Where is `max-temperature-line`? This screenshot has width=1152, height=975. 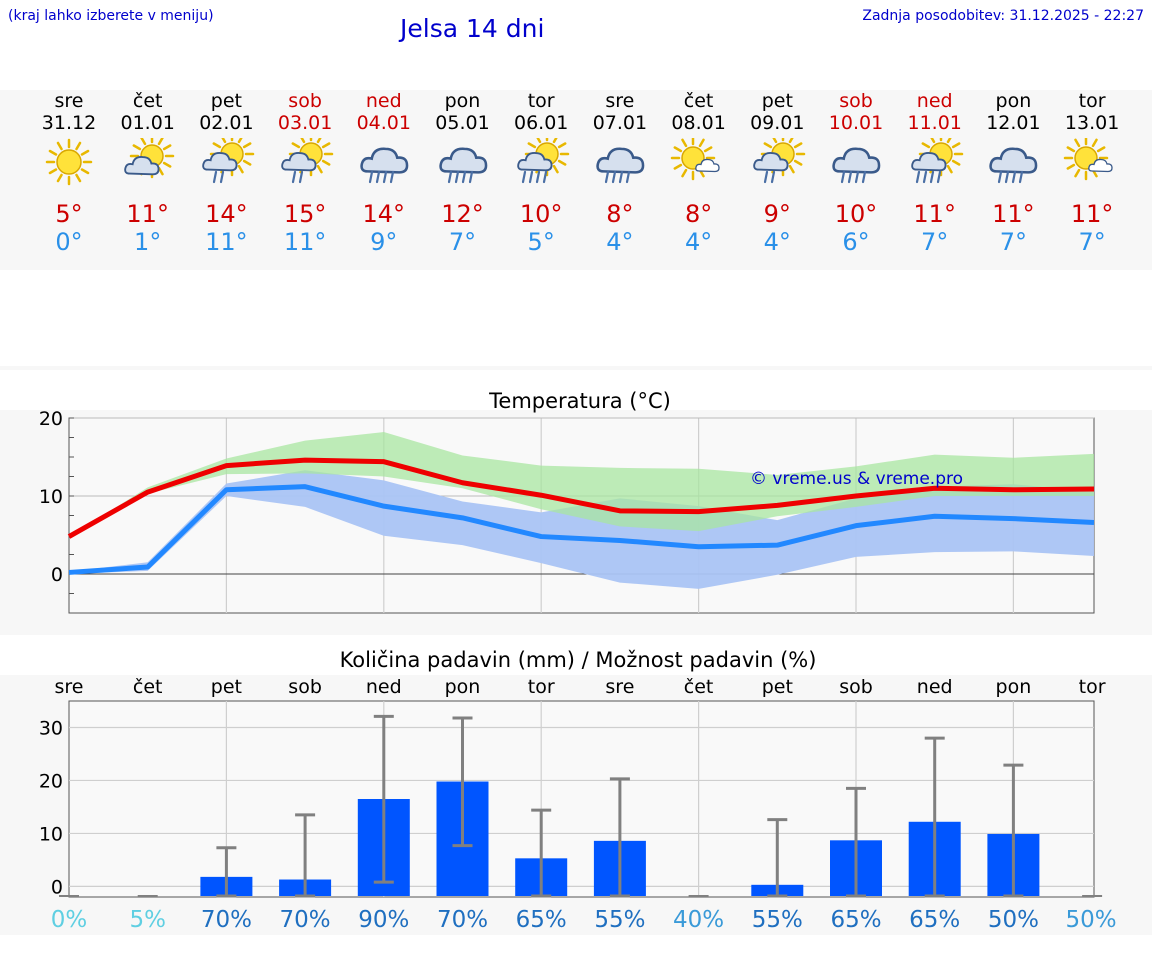
max-temperature-line is located at coordinates (581, 498).